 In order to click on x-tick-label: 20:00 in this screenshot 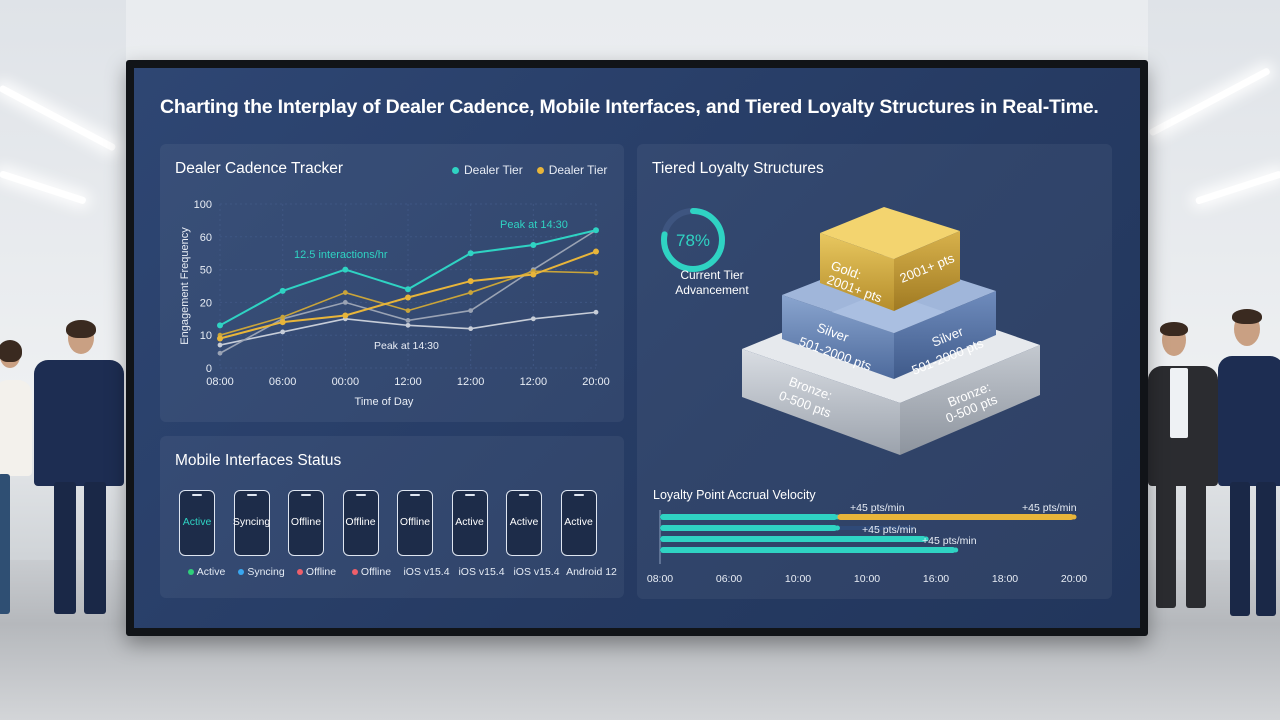, I will do `click(596, 382)`.